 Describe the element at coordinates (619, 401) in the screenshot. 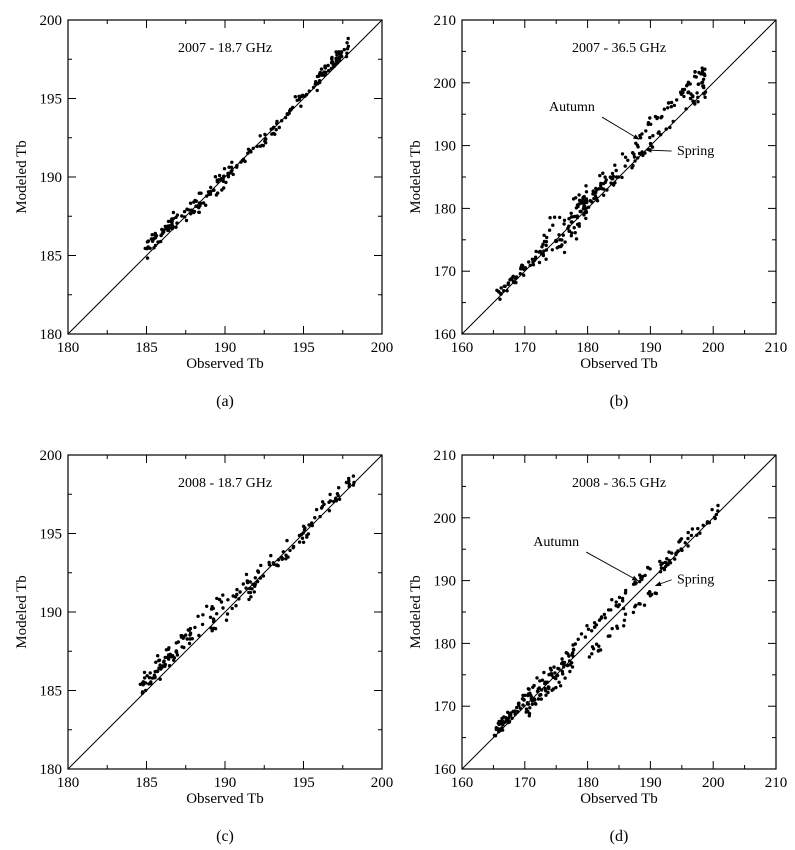

I see `panel-caption: (b)` at that location.